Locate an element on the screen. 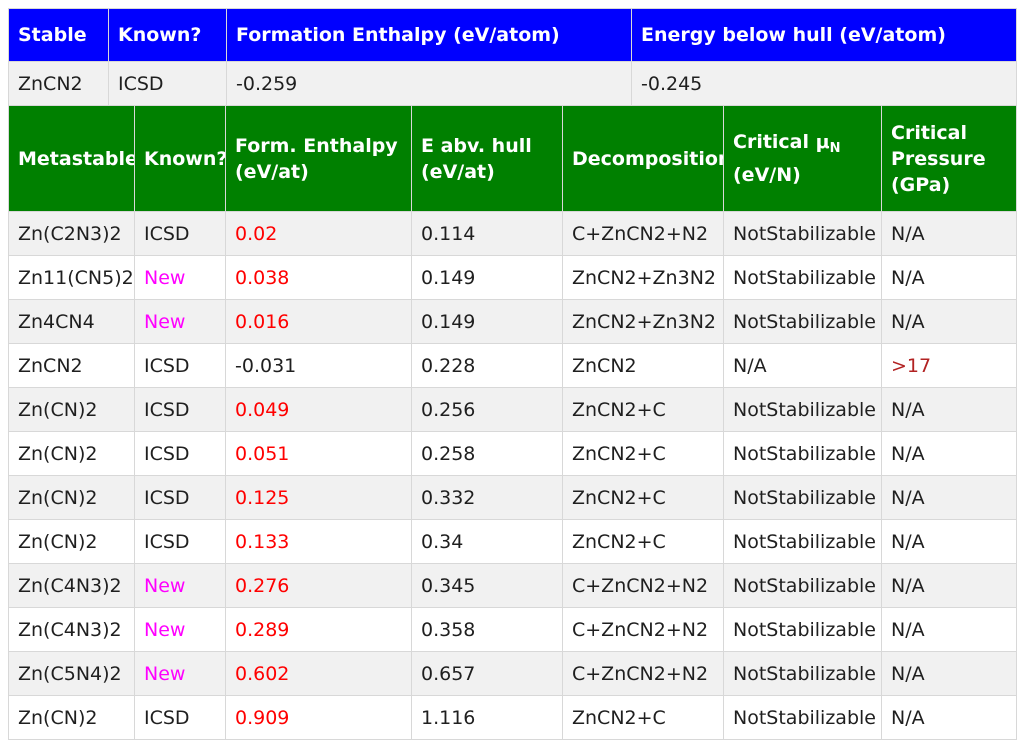 This screenshot has height=748, width=1024. cell-form-enthalpy: 0.289 is located at coordinates (318, 629).